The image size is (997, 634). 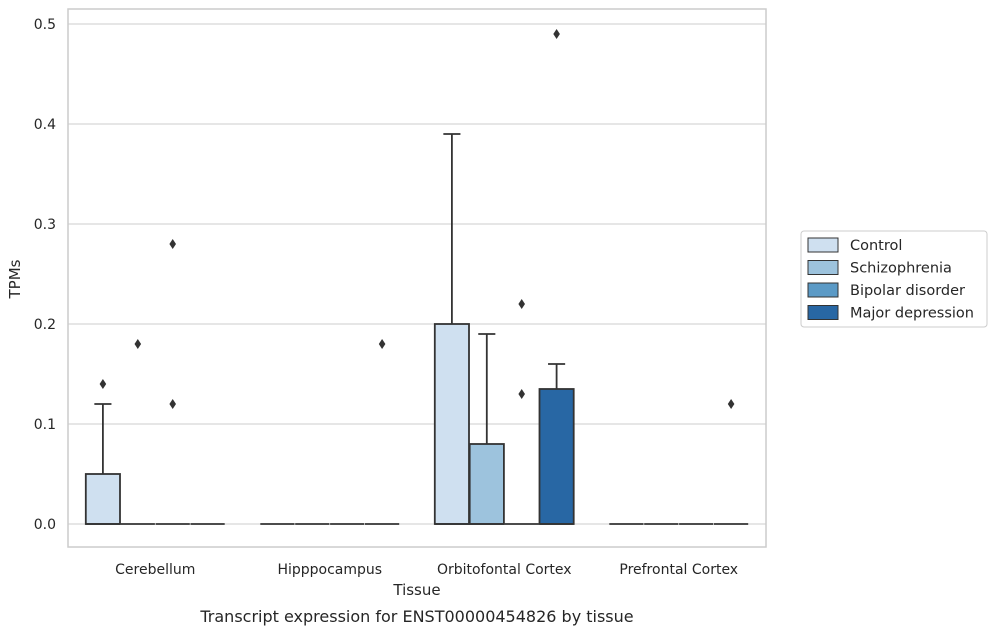 I want to click on y-tick-label: 0.5, so click(x=45, y=25).